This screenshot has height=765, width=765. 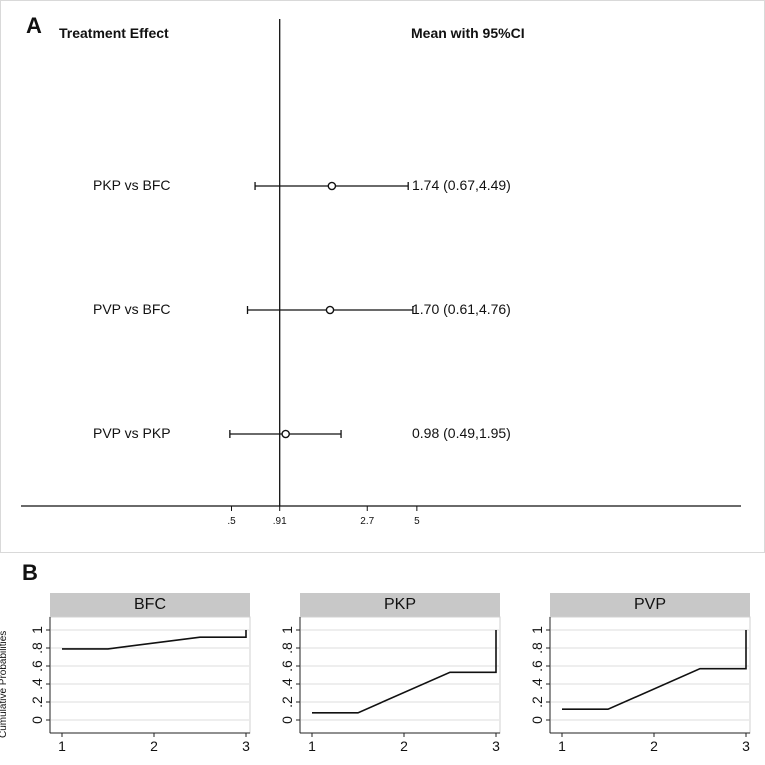 What do you see at coordinates (132, 309) in the screenshot?
I see `comparison-label: PVP vs BFC` at bounding box center [132, 309].